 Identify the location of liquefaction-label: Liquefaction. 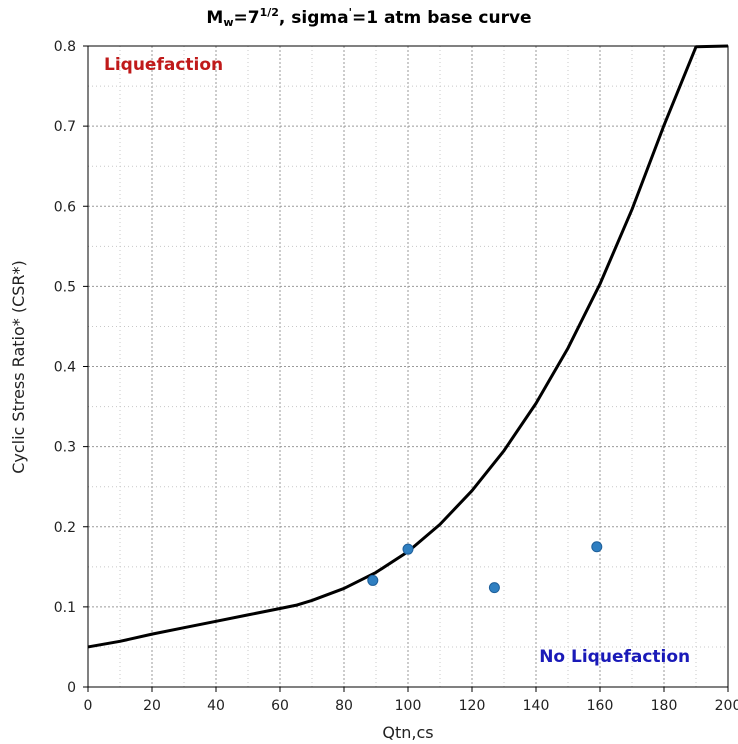
(163, 65).